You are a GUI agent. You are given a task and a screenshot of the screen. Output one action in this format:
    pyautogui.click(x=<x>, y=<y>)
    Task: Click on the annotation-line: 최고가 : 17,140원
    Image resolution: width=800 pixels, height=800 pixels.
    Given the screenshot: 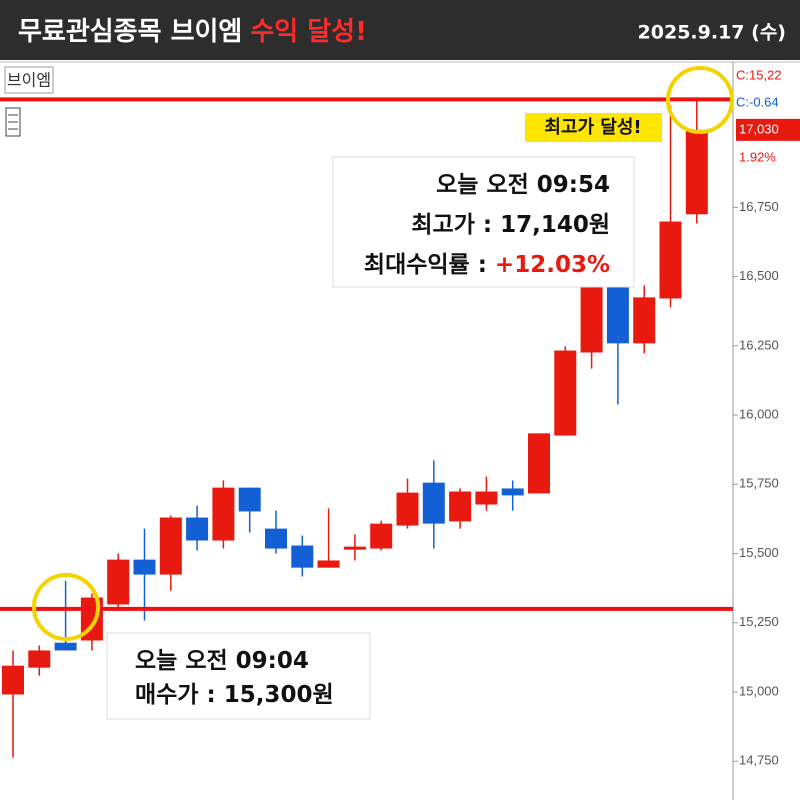 What is the action you would take?
    pyautogui.click(x=510, y=225)
    